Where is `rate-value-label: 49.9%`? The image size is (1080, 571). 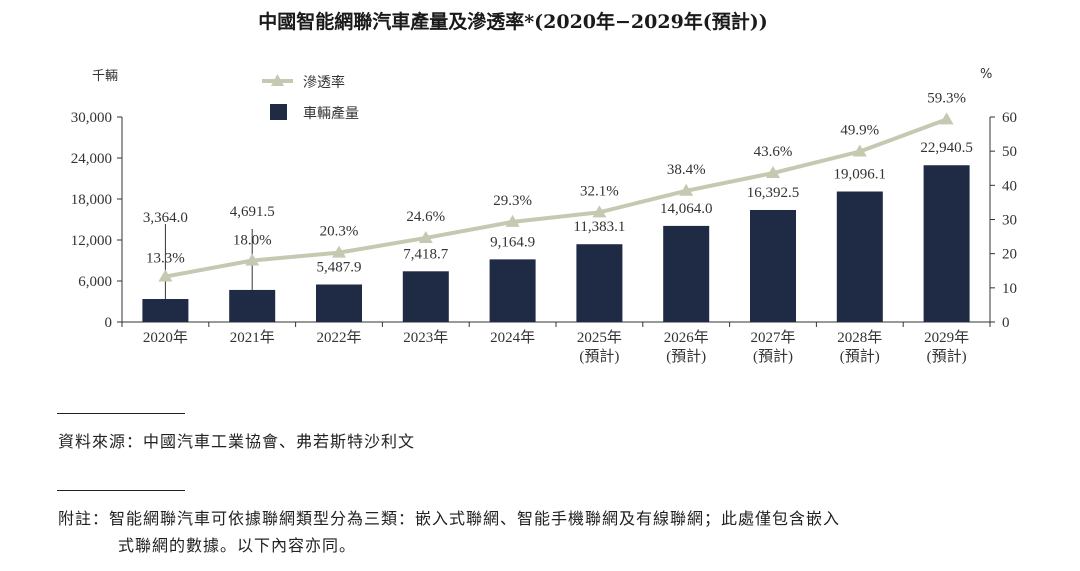 rate-value-label: 49.9% is located at coordinates (859, 131).